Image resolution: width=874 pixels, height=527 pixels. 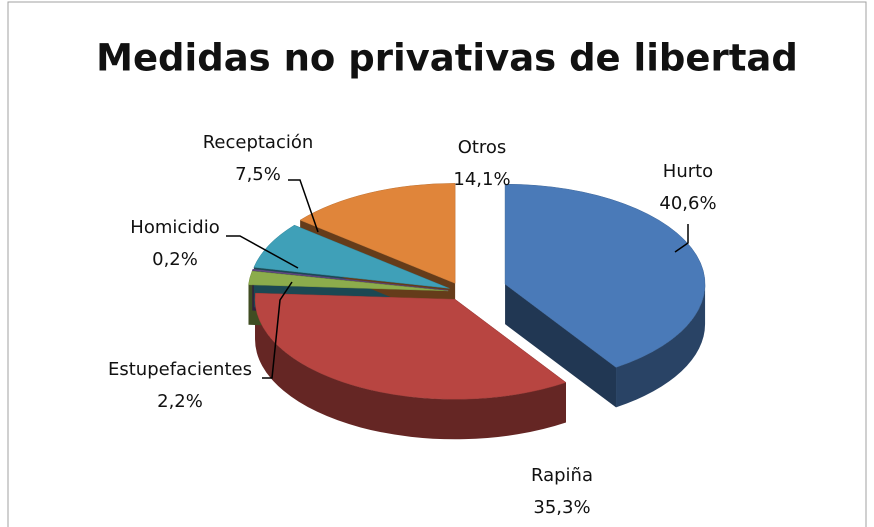 I want to click on slice-value-label: 7,5%, so click(x=258, y=174).